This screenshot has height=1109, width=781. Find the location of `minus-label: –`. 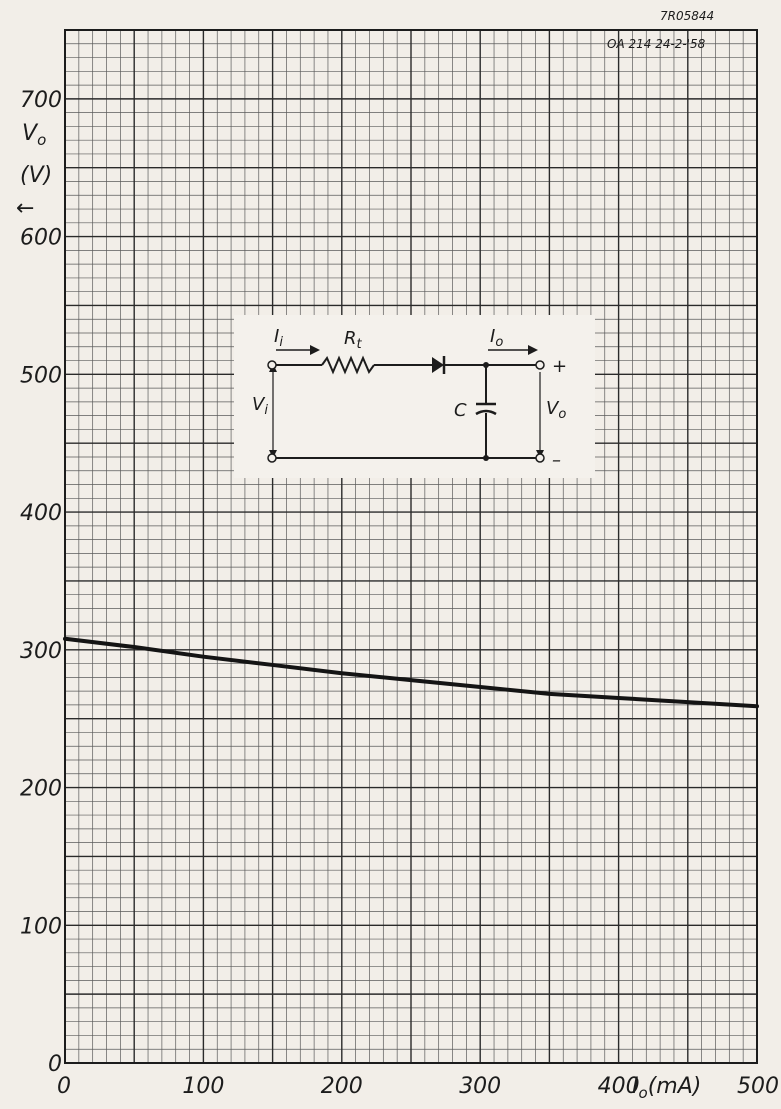

minus-label: – is located at coordinates (556, 460).